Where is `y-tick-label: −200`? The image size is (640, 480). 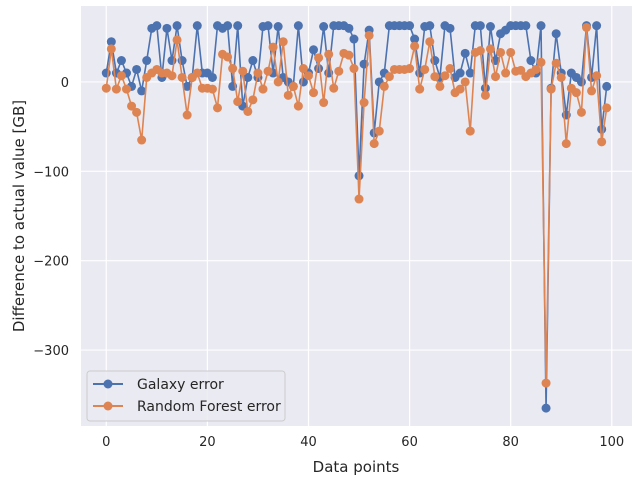
y-tick-label: −200 is located at coordinates (51, 262).